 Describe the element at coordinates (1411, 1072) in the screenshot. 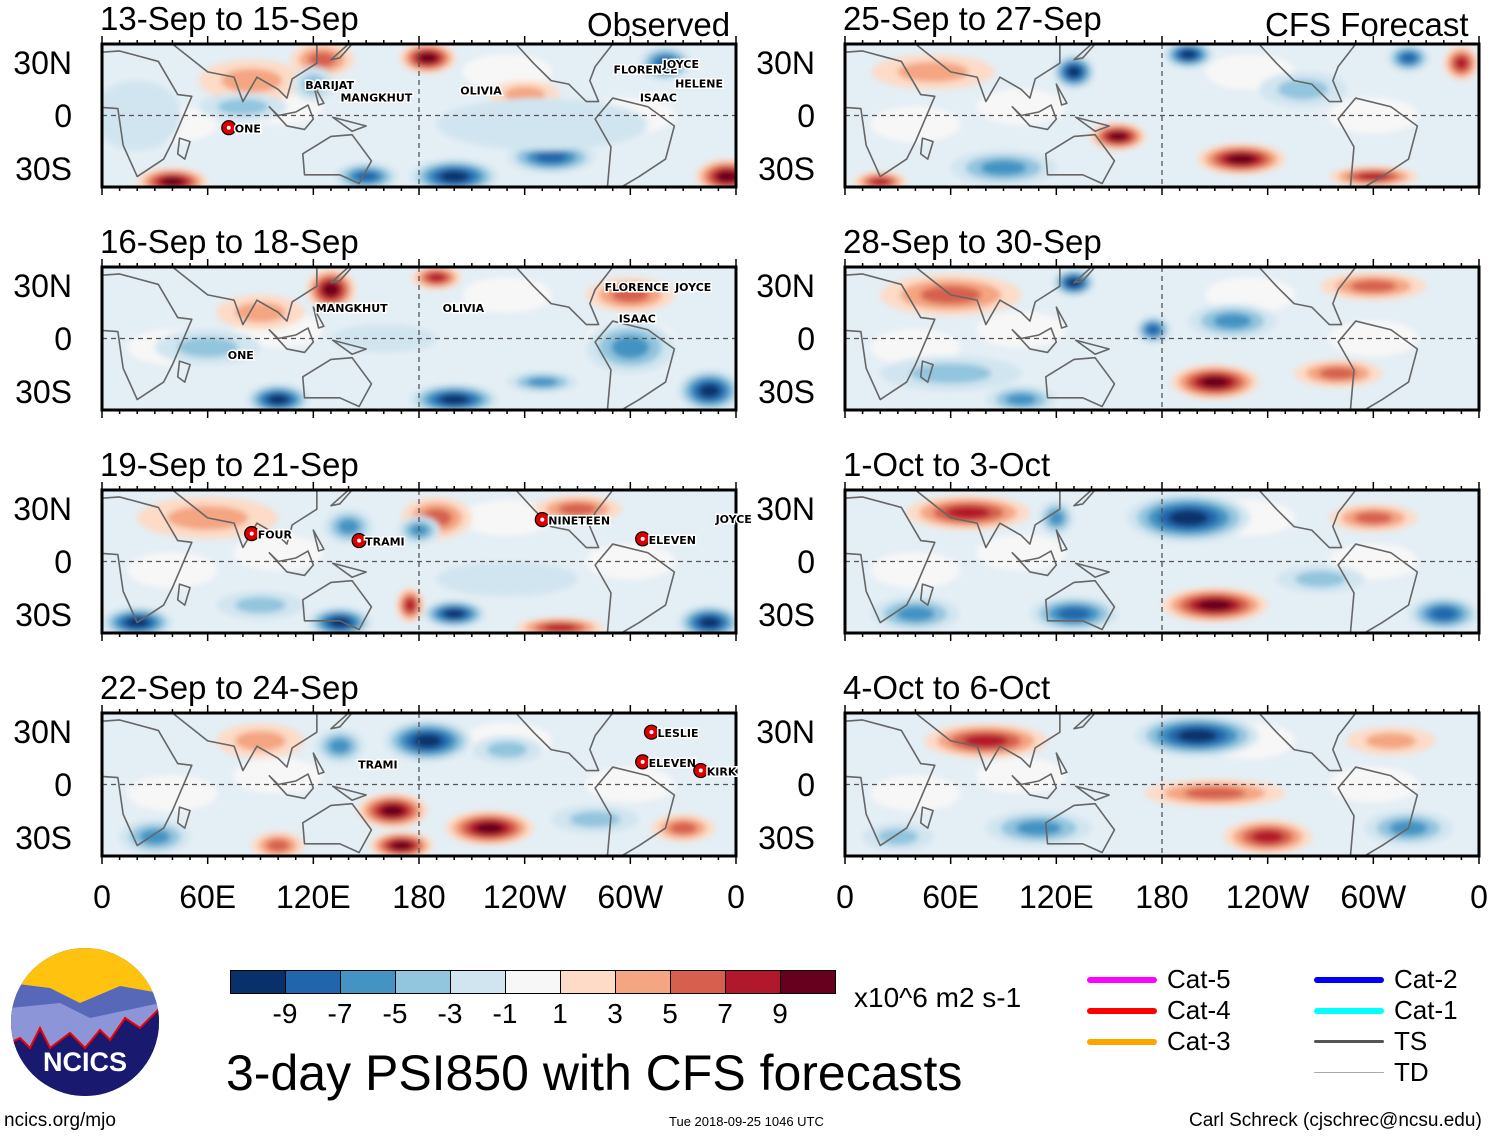

I see `legend-label: TD` at that location.